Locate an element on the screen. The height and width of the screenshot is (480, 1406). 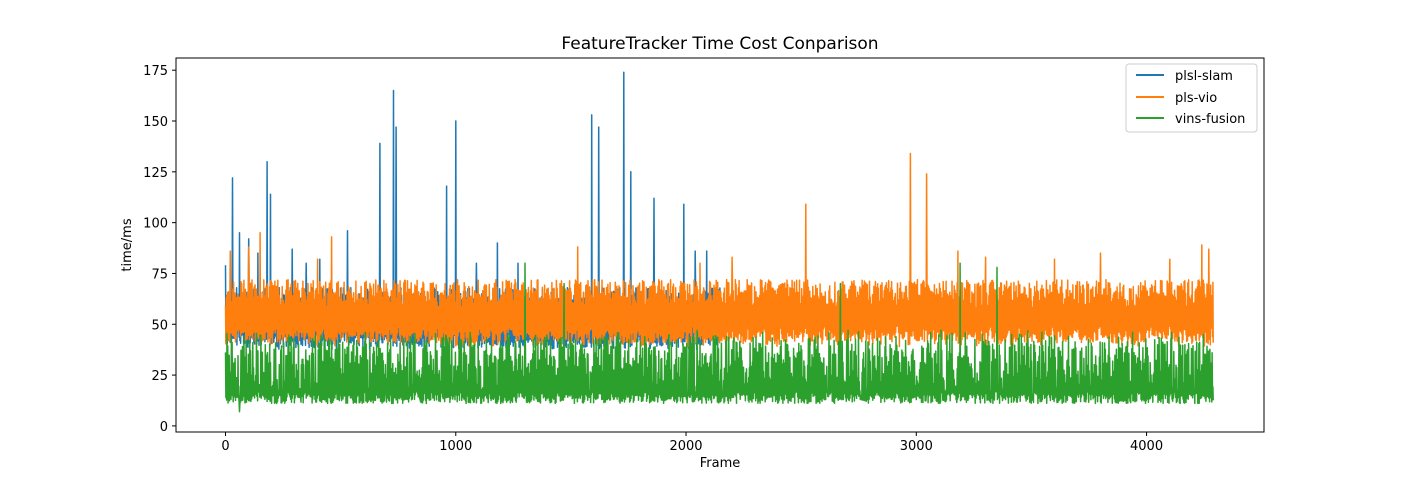
y-axis: 0 25 50 75 100 125 150 175 is located at coordinates (159, 249).